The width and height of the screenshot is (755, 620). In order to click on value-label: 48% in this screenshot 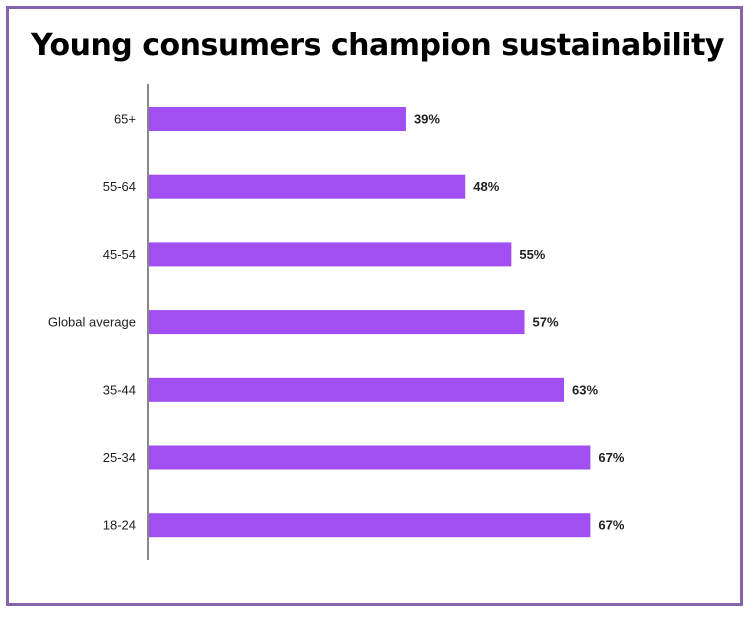, I will do `click(486, 186)`.